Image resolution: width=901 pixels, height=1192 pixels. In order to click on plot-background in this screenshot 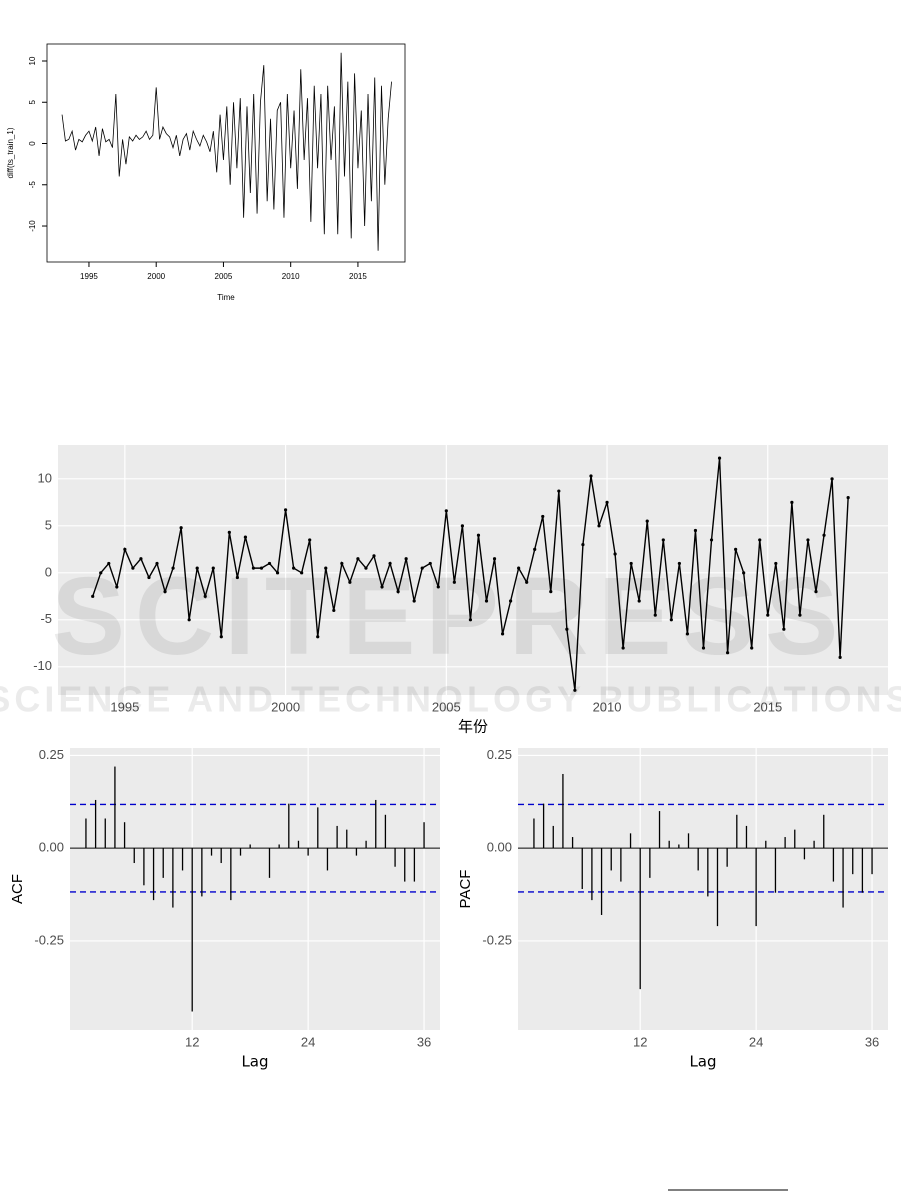, I will do `click(703, 889)`.